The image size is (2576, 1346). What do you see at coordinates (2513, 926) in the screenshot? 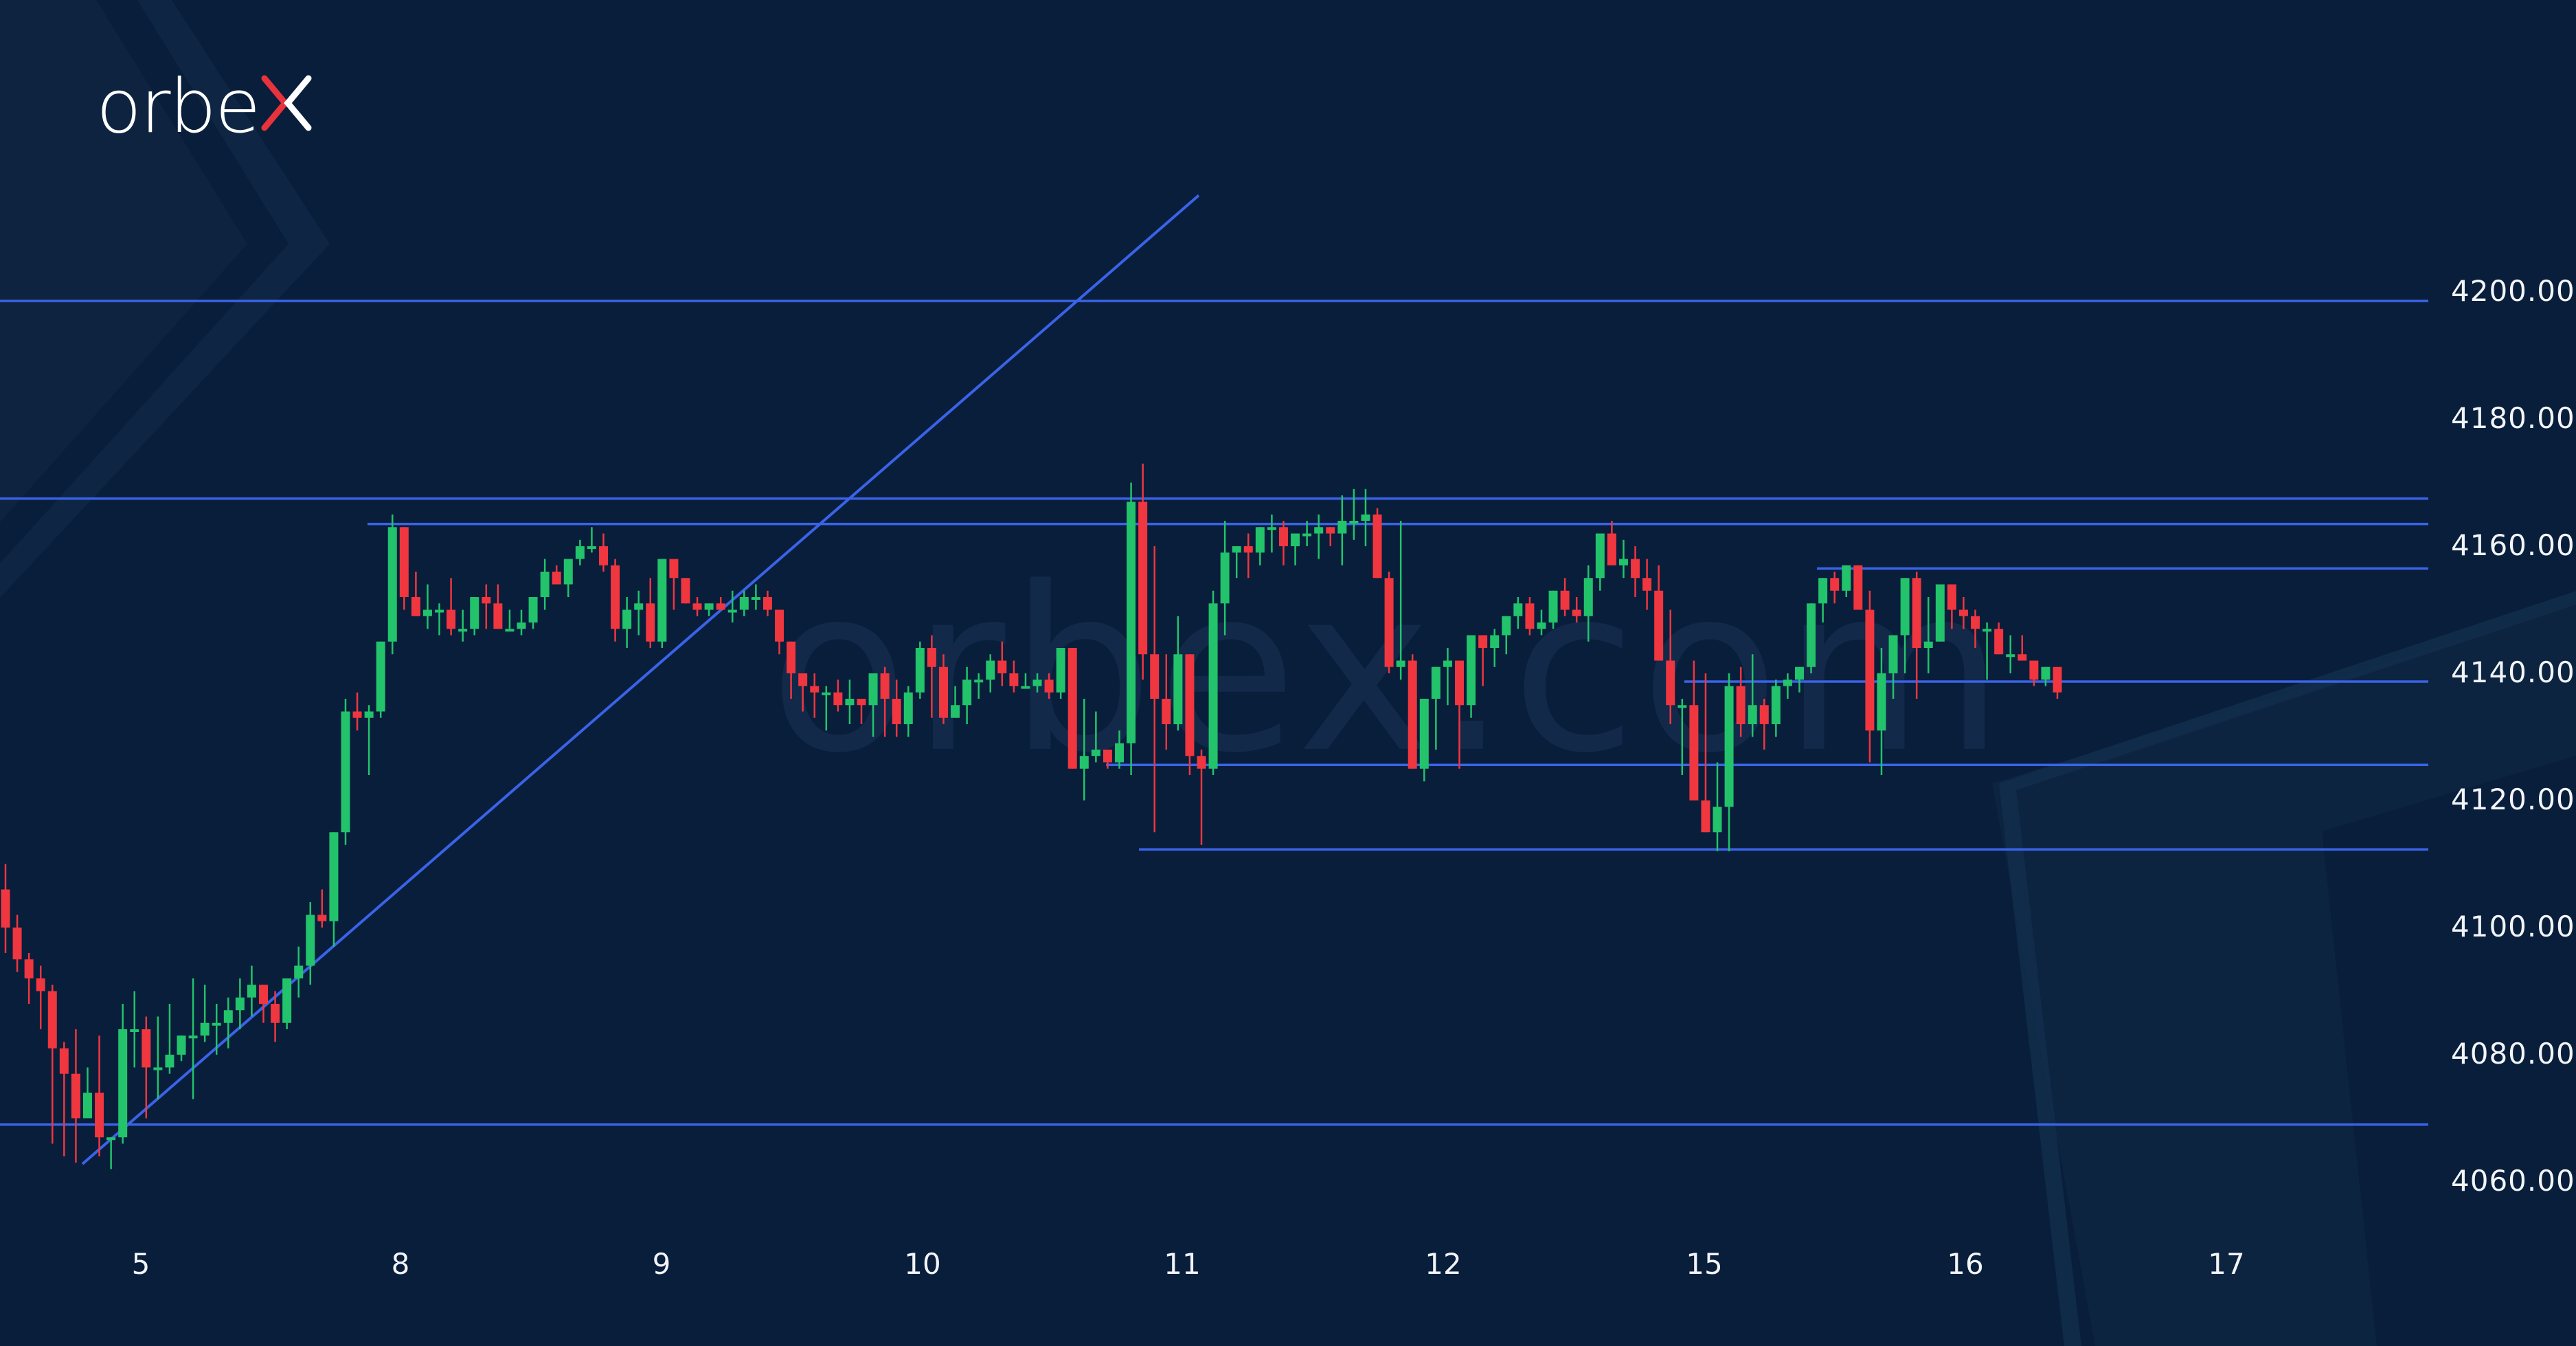
I see `price-tick-label: 4100.00` at bounding box center [2513, 926].